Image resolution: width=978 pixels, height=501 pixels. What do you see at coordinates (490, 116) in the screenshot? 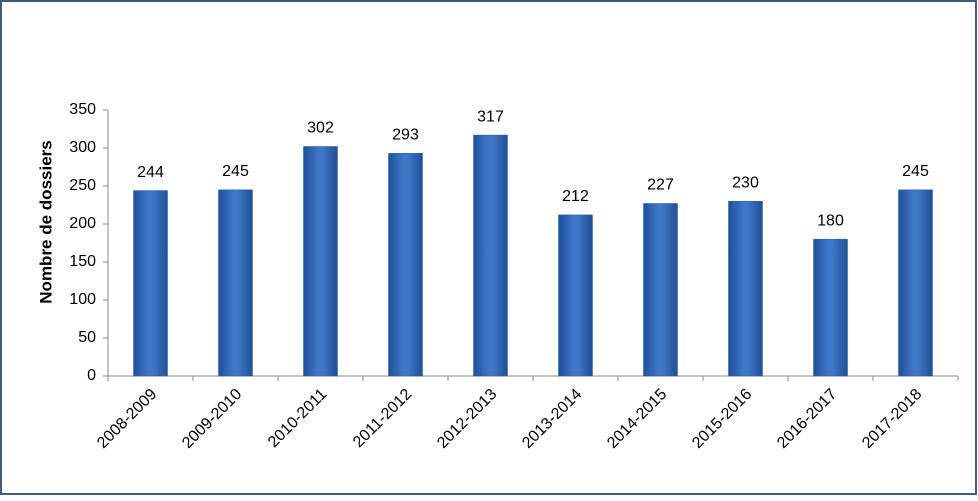
I see `data-label: 317` at bounding box center [490, 116].